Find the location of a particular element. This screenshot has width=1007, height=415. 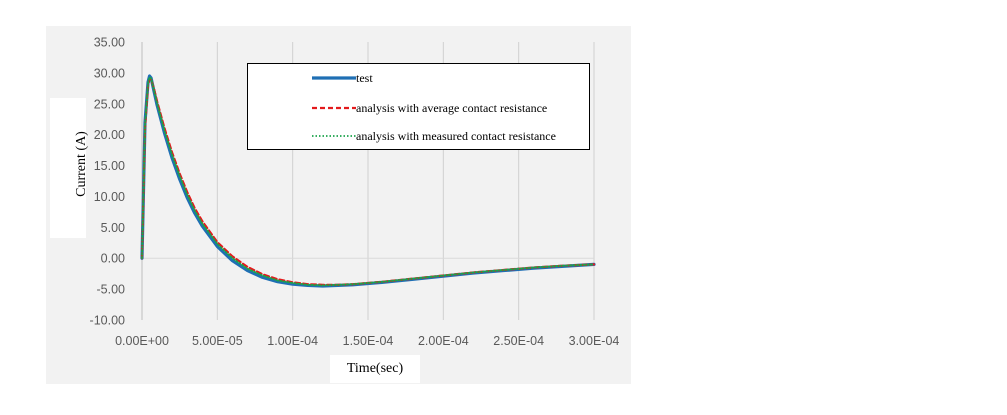

x-tick-label: 0.00E+00 is located at coordinates (142, 341).